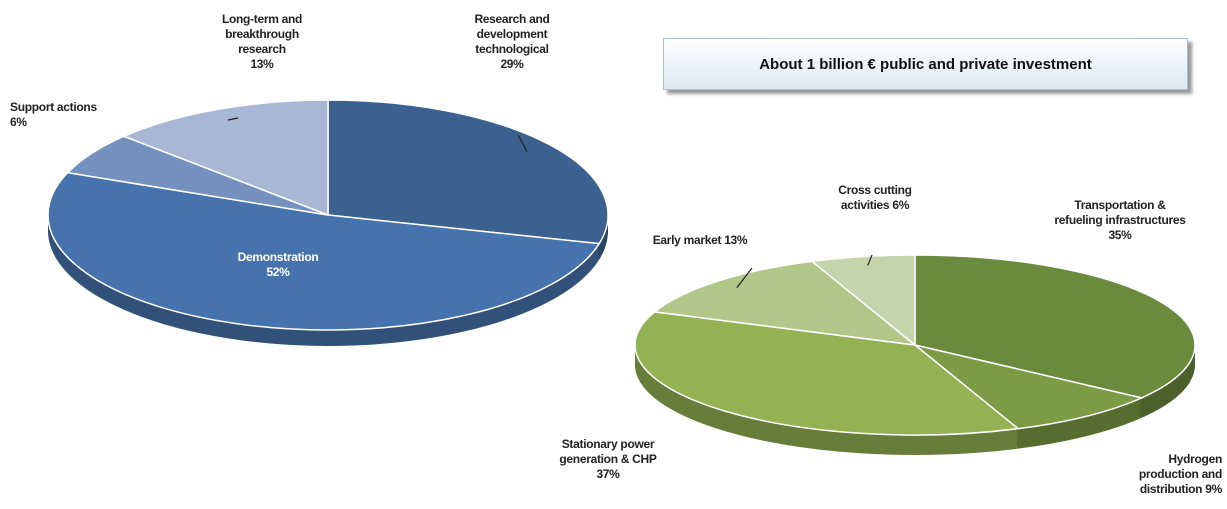 This screenshot has height=509, width=1227. What do you see at coordinates (278, 257) in the screenshot?
I see `category-name: Demonstration` at bounding box center [278, 257].